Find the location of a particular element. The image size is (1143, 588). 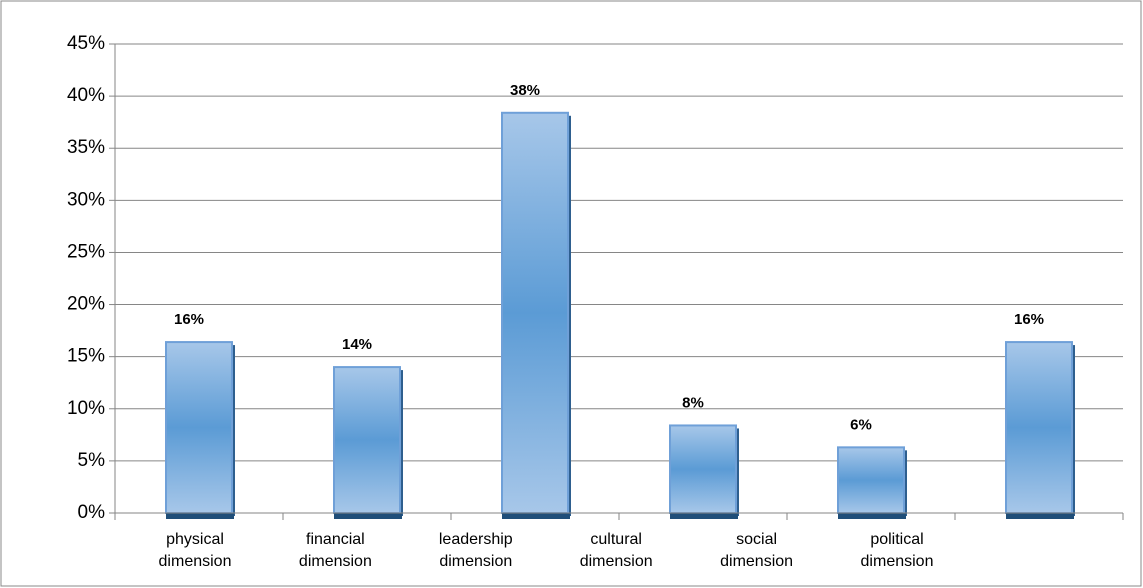

y-tick-label: 45% is located at coordinates (86, 43).